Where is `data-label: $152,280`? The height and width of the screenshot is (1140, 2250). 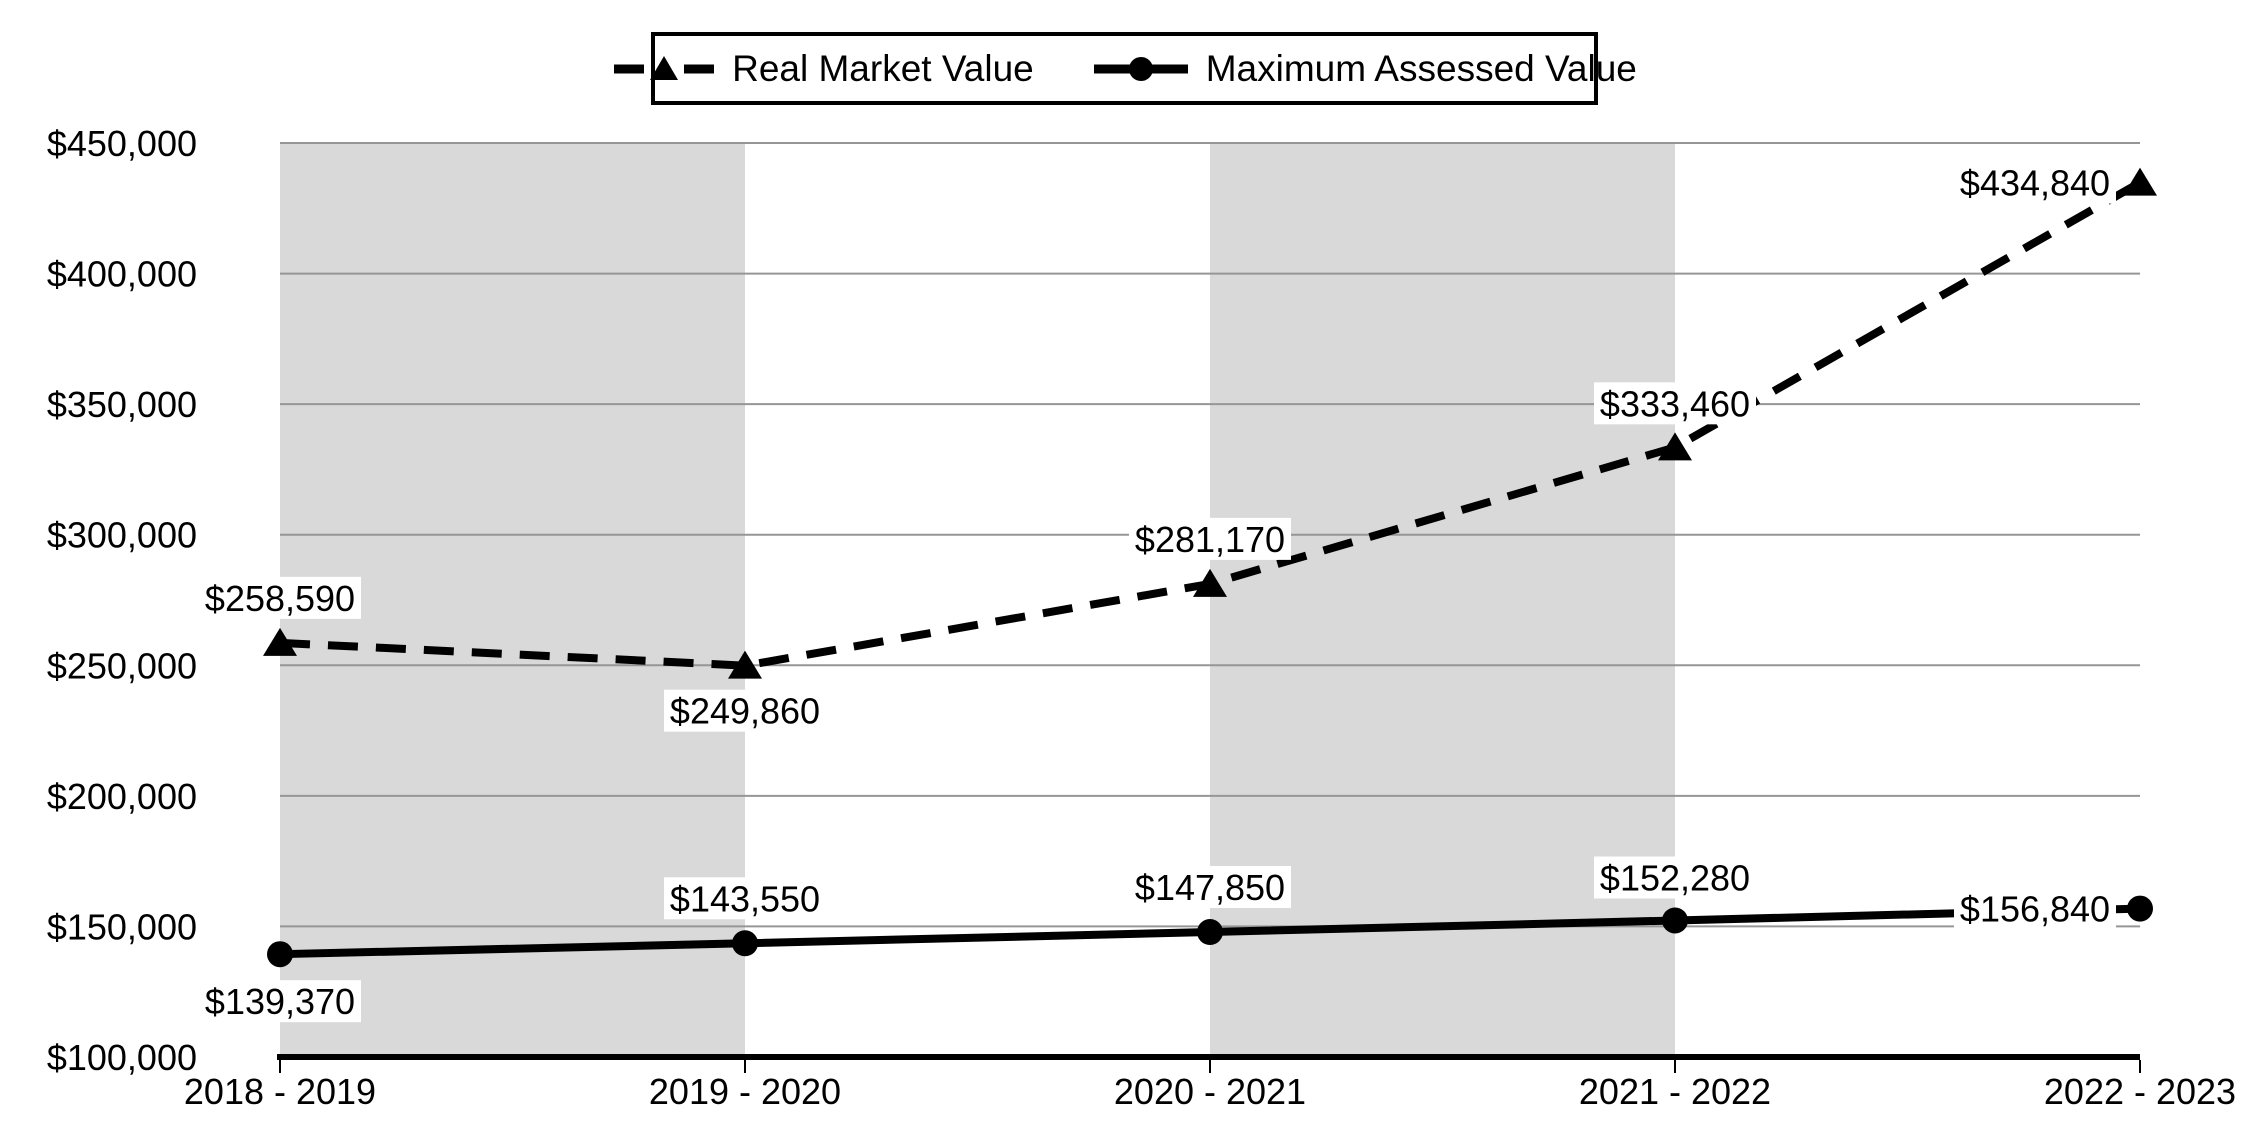
data-label: $152,280 is located at coordinates (1675, 877).